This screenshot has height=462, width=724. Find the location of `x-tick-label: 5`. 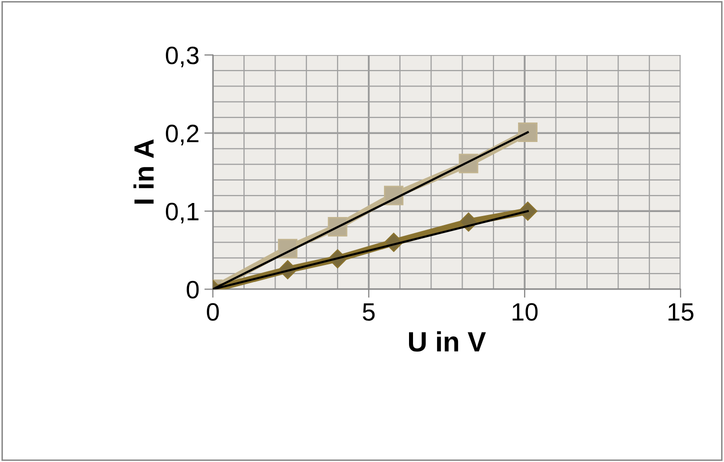

x-tick-label: 5 is located at coordinates (368, 312).